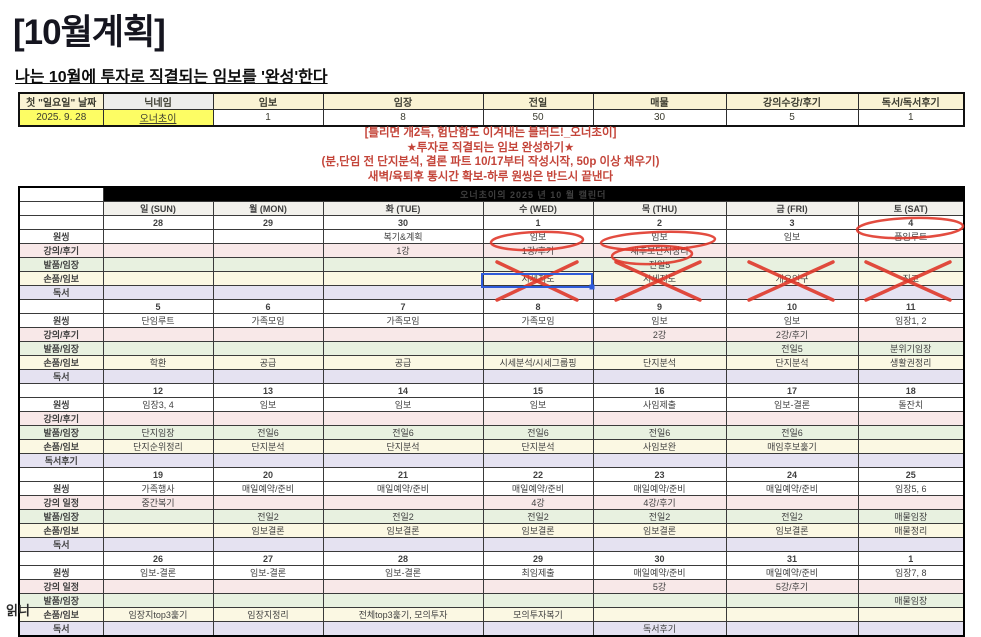 The width and height of the screenshot is (981, 637). What do you see at coordinates (538, 614) in the screenshot?
I see `calendar-cell: 모의투자복기` at bounding box center [538, 614].